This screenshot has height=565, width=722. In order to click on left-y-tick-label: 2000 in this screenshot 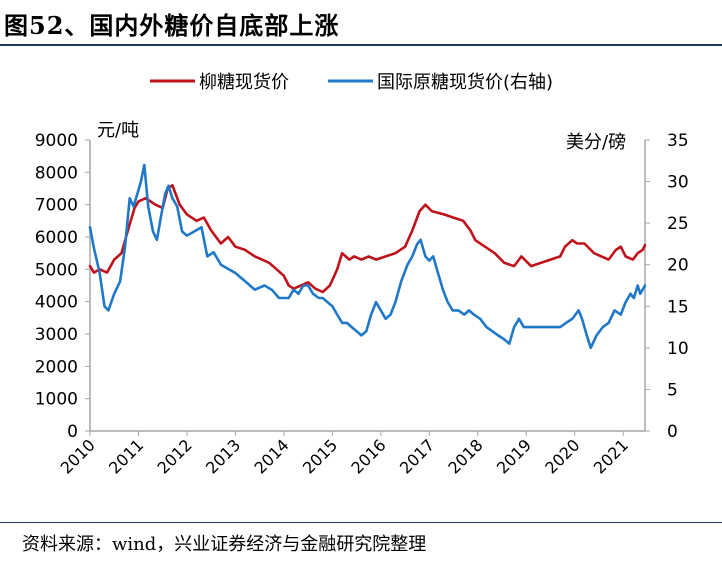, I will do `click(56, 367)`.